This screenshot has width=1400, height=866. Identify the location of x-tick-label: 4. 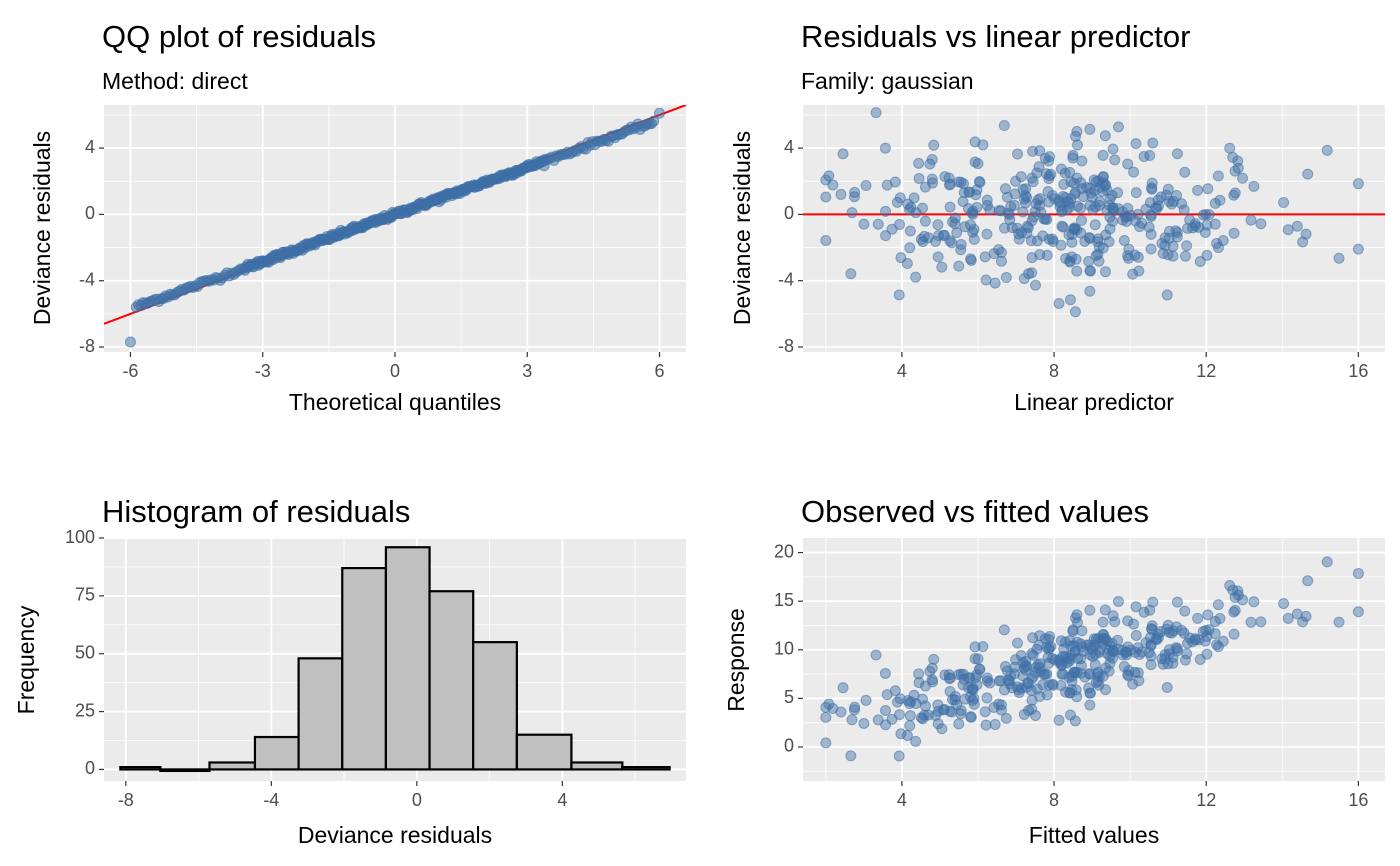
(902, 371).